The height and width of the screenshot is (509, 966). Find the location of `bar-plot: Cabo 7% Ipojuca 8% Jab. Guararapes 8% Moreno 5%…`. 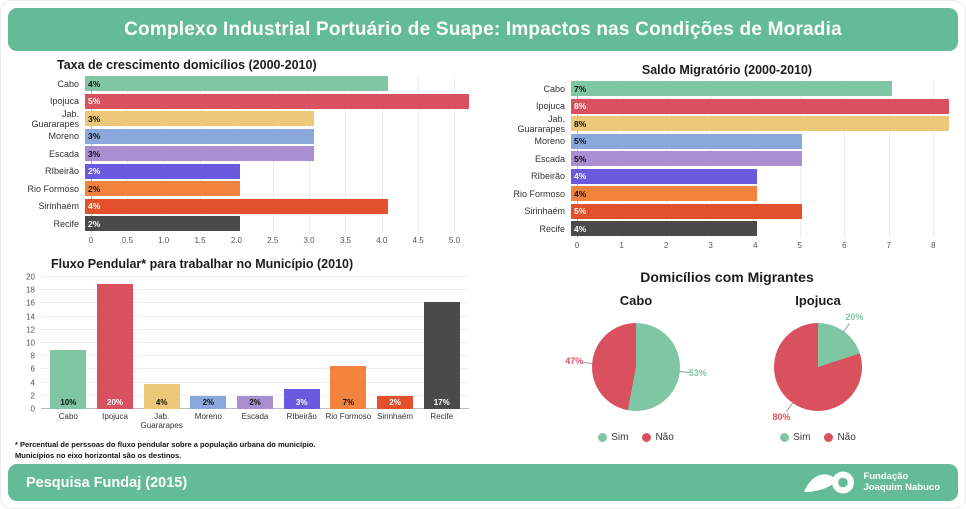

bar-plot: Cabo 7% Ipojuca 8% Jab. Guararapes 8% Moreno 5%… is located at coordinates (727, 159).